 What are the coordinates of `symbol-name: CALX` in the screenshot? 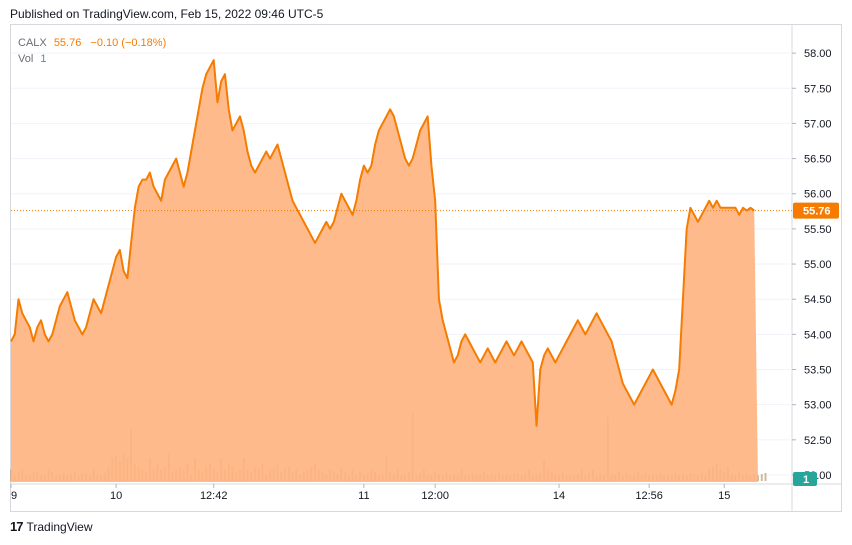 It's located at (32, 43).